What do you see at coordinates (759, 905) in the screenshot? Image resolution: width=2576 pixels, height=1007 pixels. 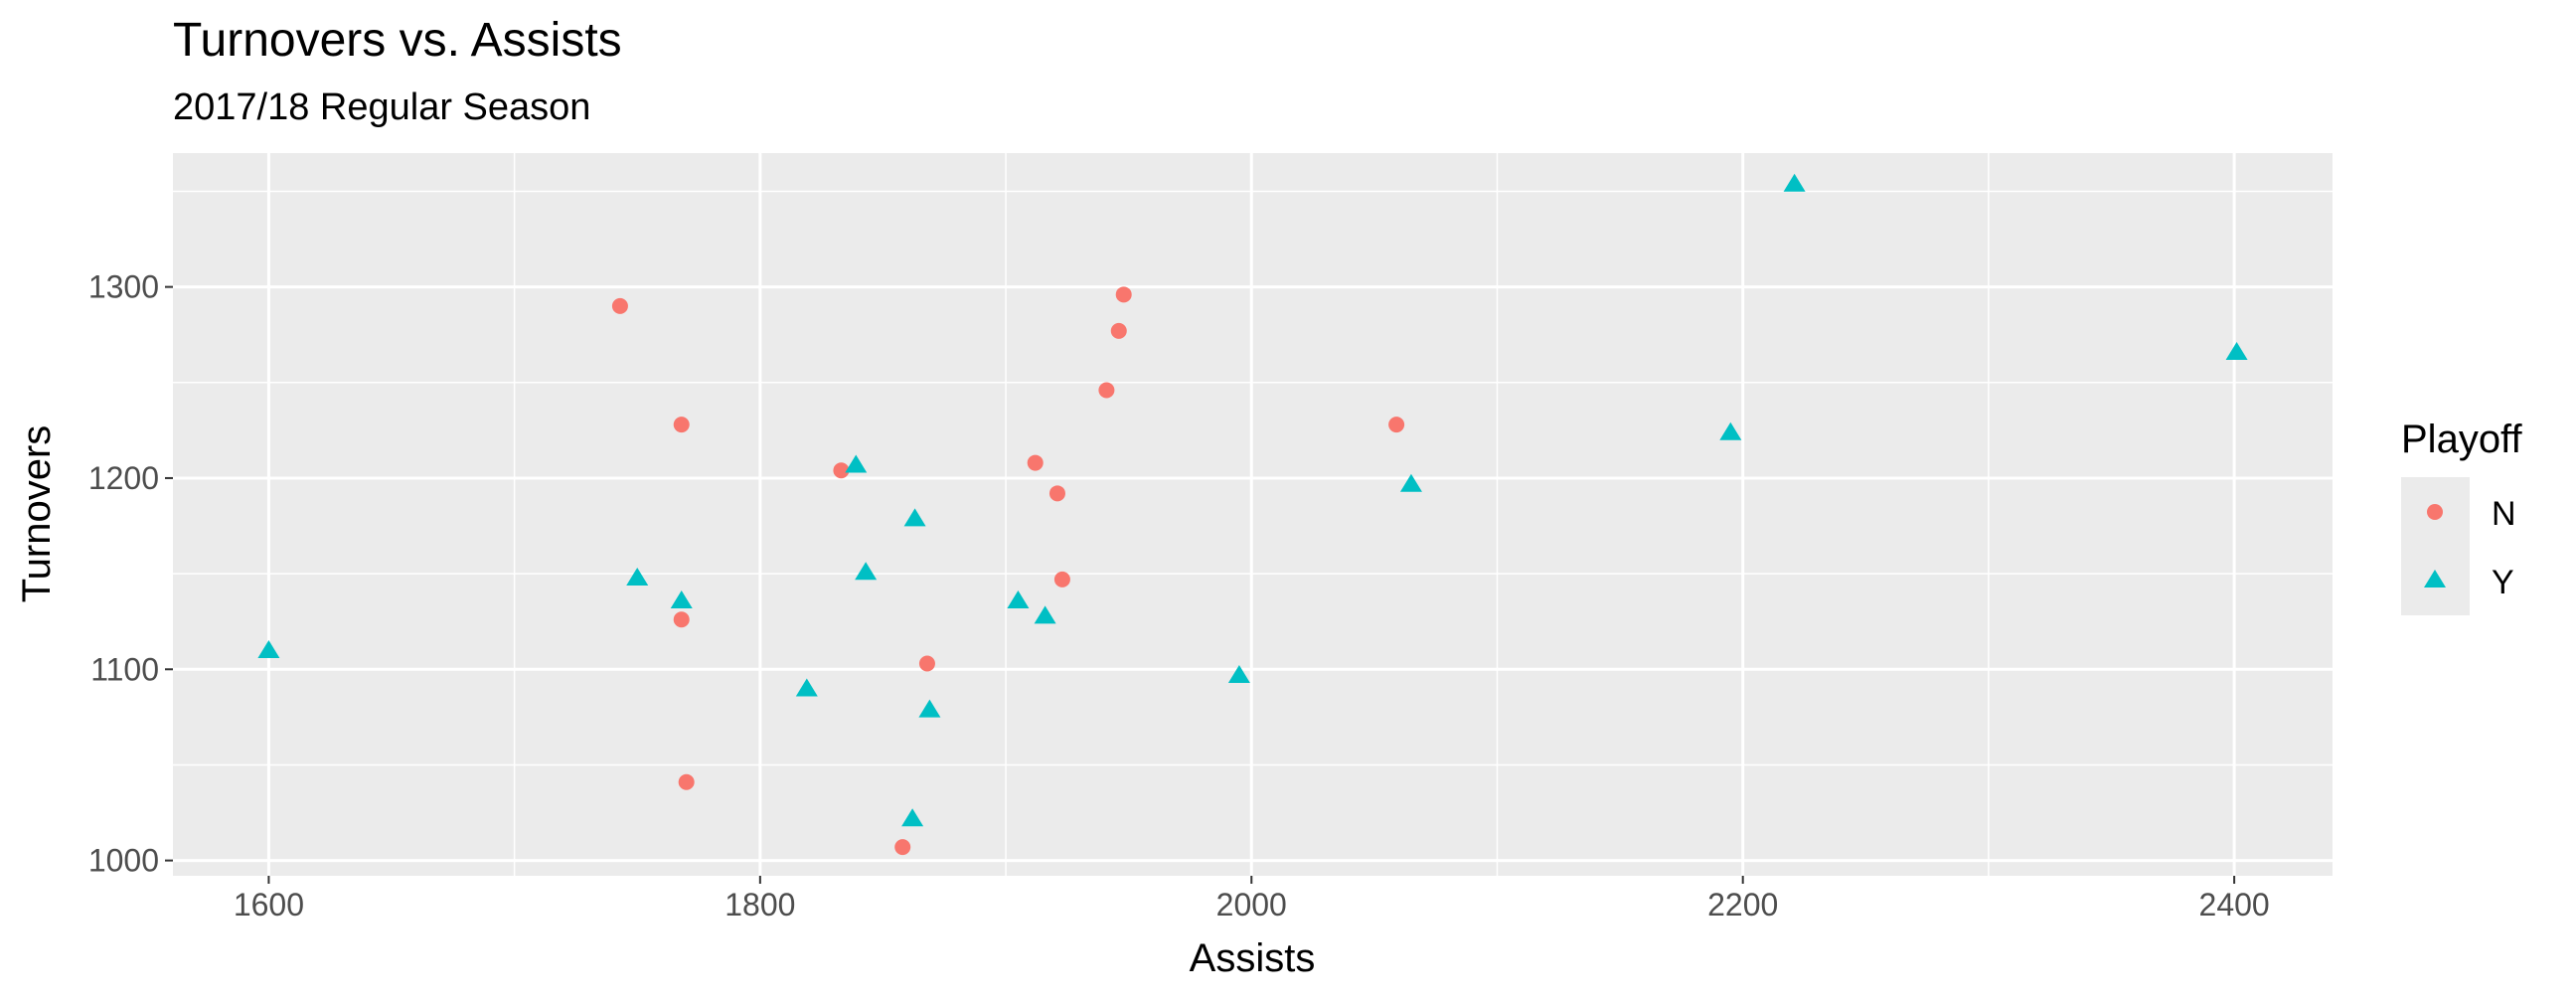 I see `x-tick-label: 1800` at bounding box center [759, 905].